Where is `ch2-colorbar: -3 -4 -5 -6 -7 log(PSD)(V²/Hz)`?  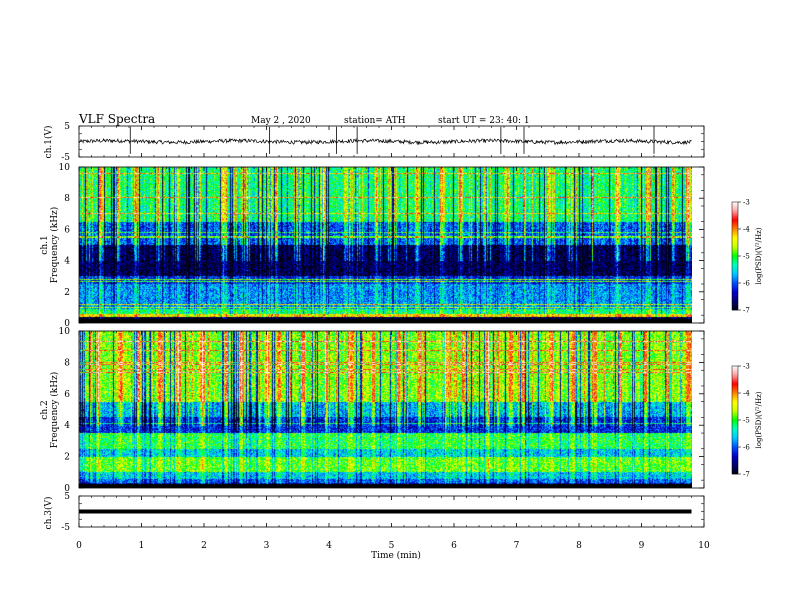 ch2-colorbar: -3 -4 -5 -6 -7 log(PSD)(V²/Hz) is located at coordinates (747, 421).